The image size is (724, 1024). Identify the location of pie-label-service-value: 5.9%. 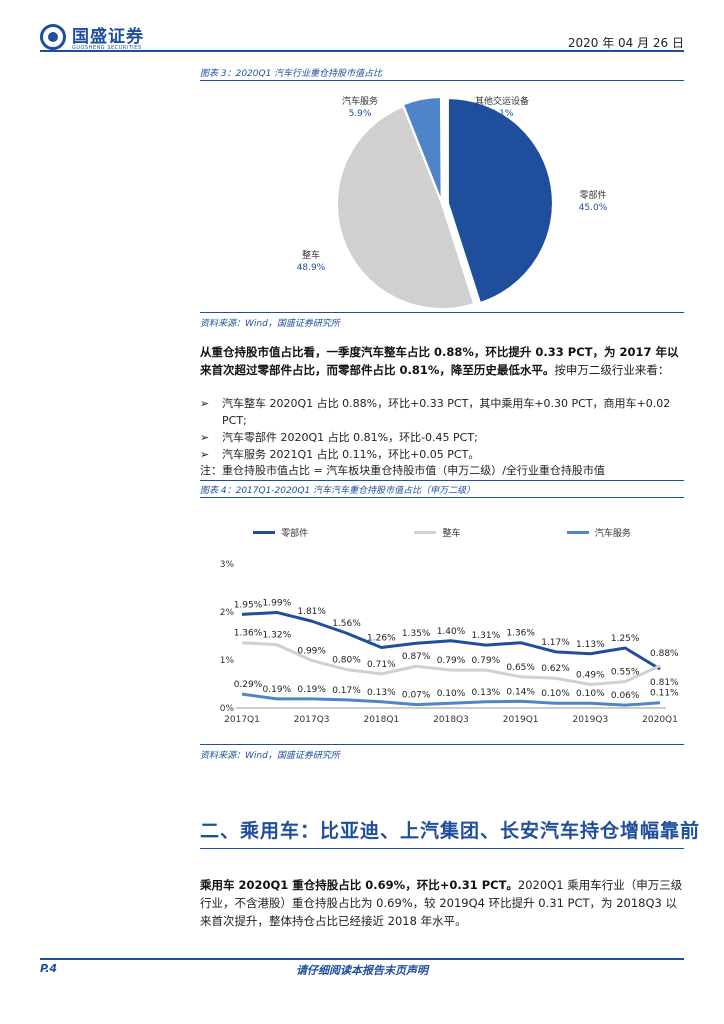
(360, 114).